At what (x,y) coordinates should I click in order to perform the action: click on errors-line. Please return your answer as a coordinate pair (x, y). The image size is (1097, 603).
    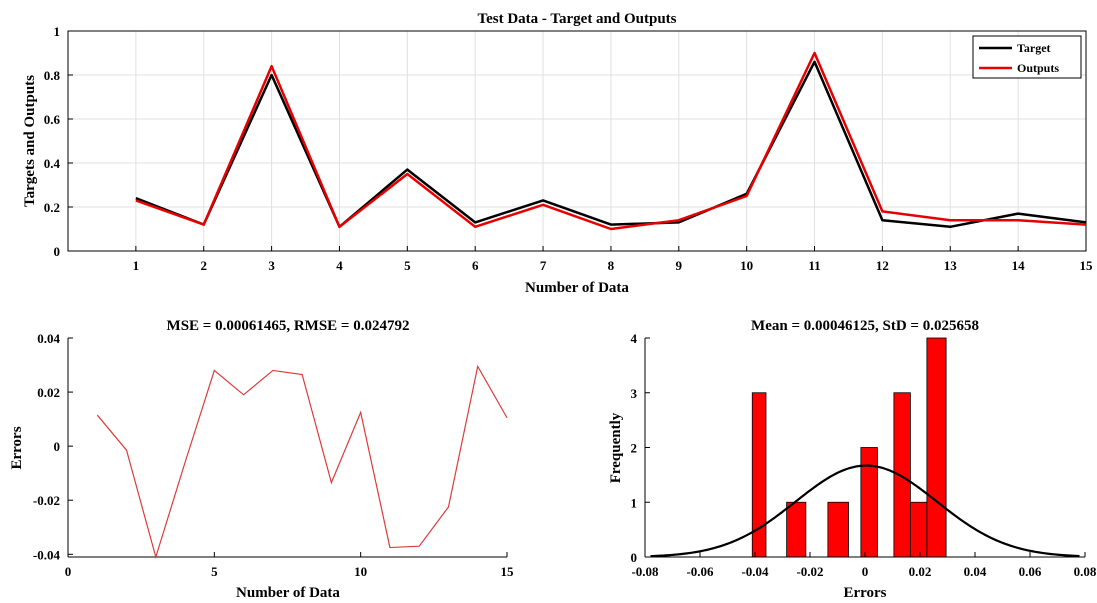
    Looking at the image, I should click on (302, 462).